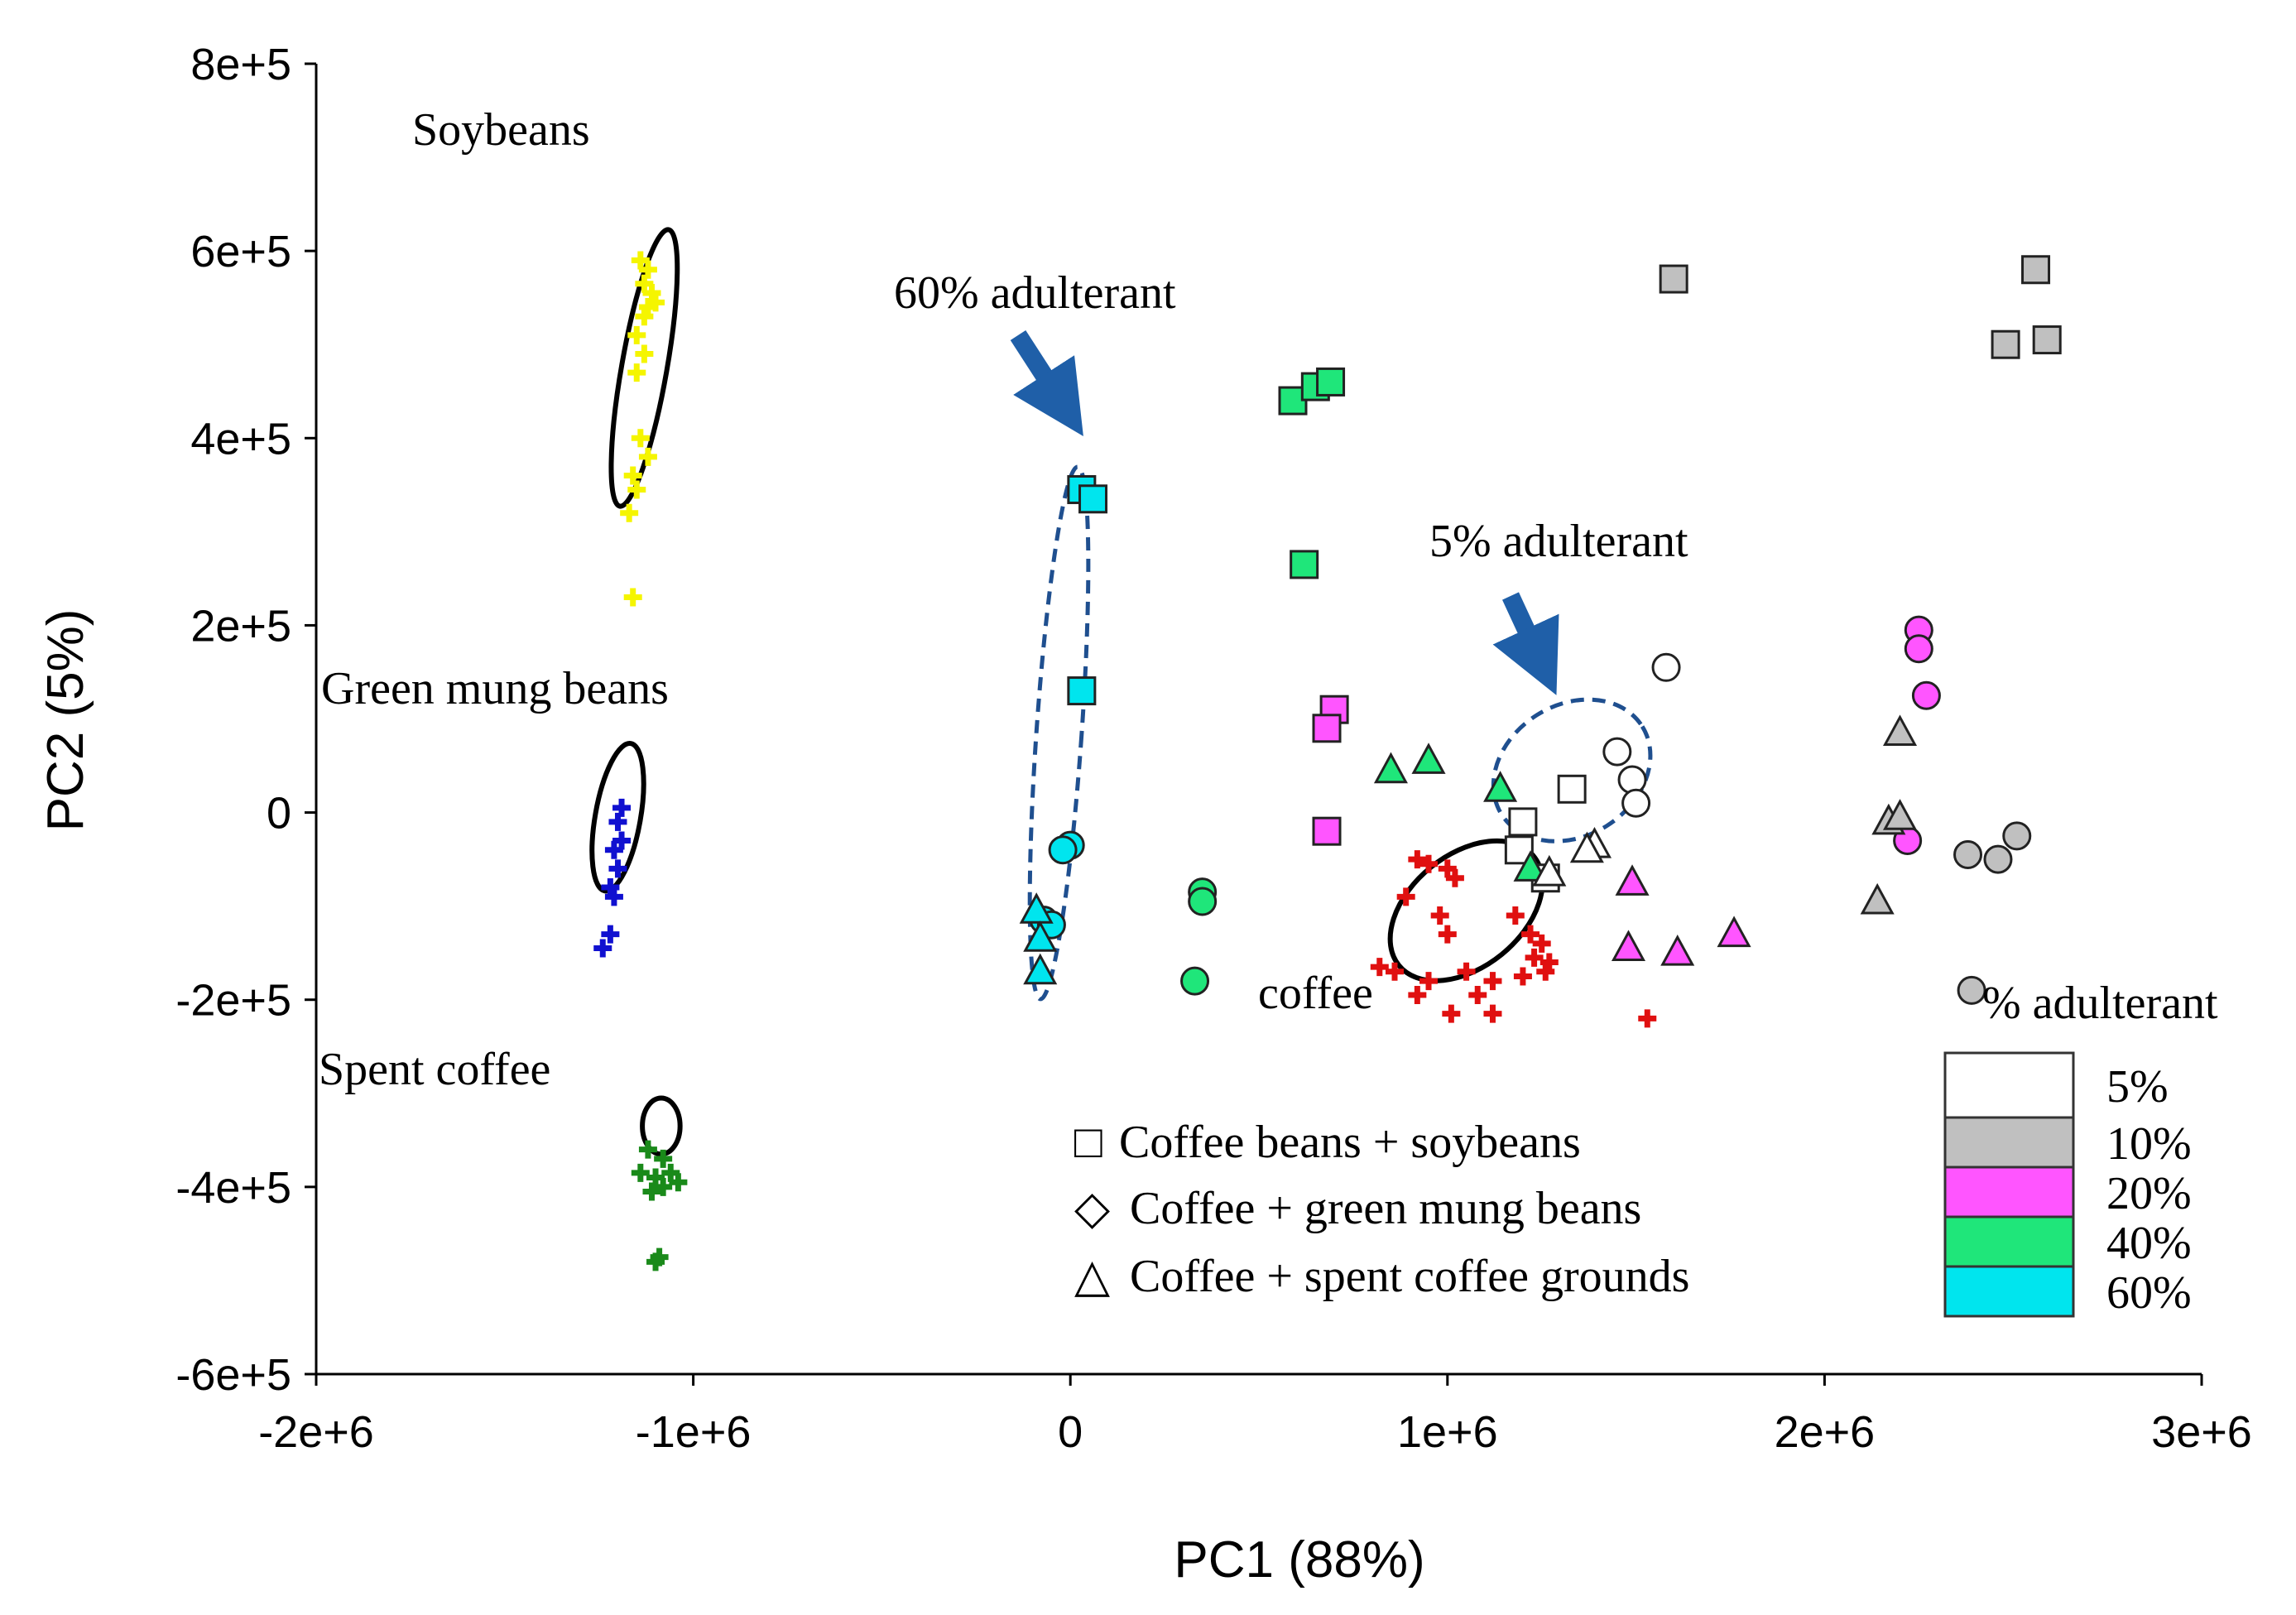  What do you see at coordinates (1409, 1276) in the screenshot?
I see `legend-label-spent: Coffee + spent coffee grounds` at bounding box center [1409, 1276].